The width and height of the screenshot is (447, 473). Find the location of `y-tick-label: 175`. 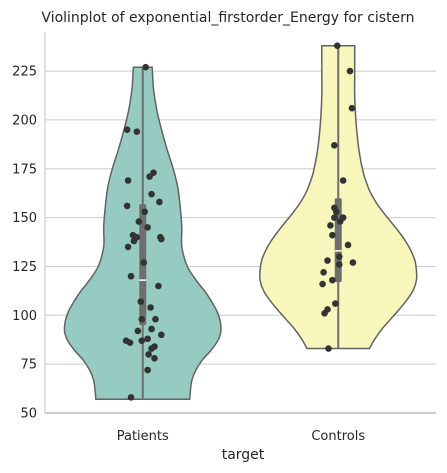

y-tick-label: 175 is located at coordinates (24, 169).